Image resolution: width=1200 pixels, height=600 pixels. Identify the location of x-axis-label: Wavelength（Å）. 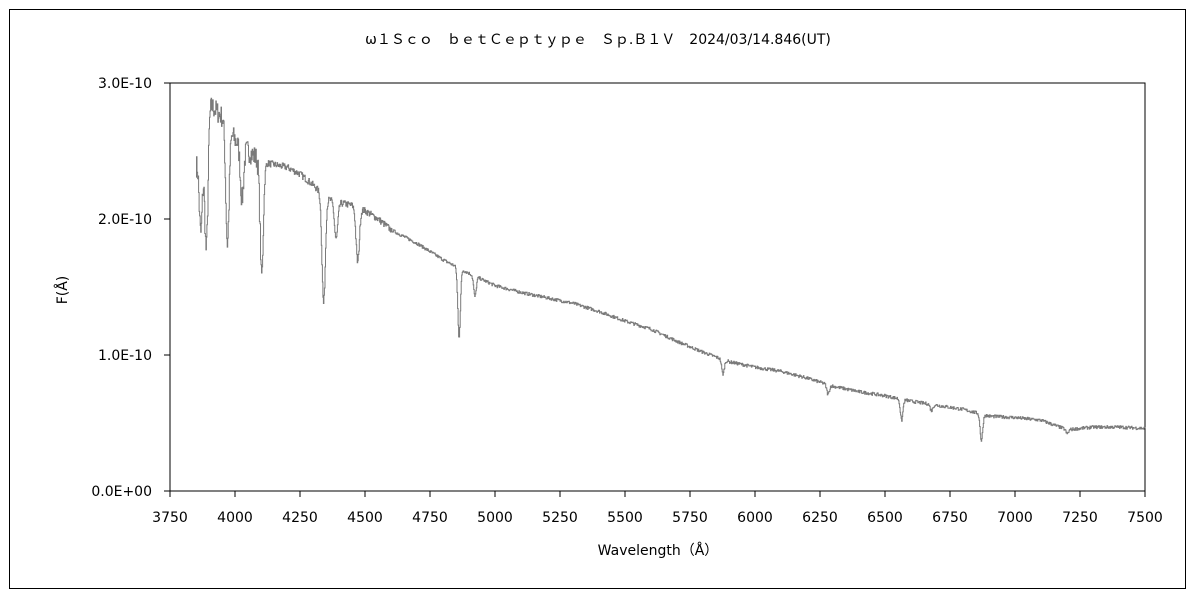
(658, 550).